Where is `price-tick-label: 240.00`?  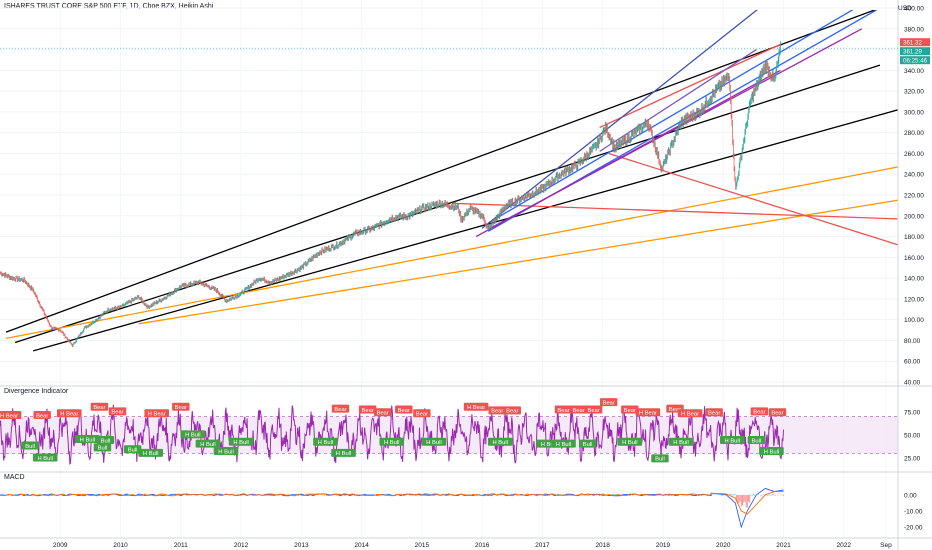 price-tick-label: 240.00 is located at coordinates (914, 175).